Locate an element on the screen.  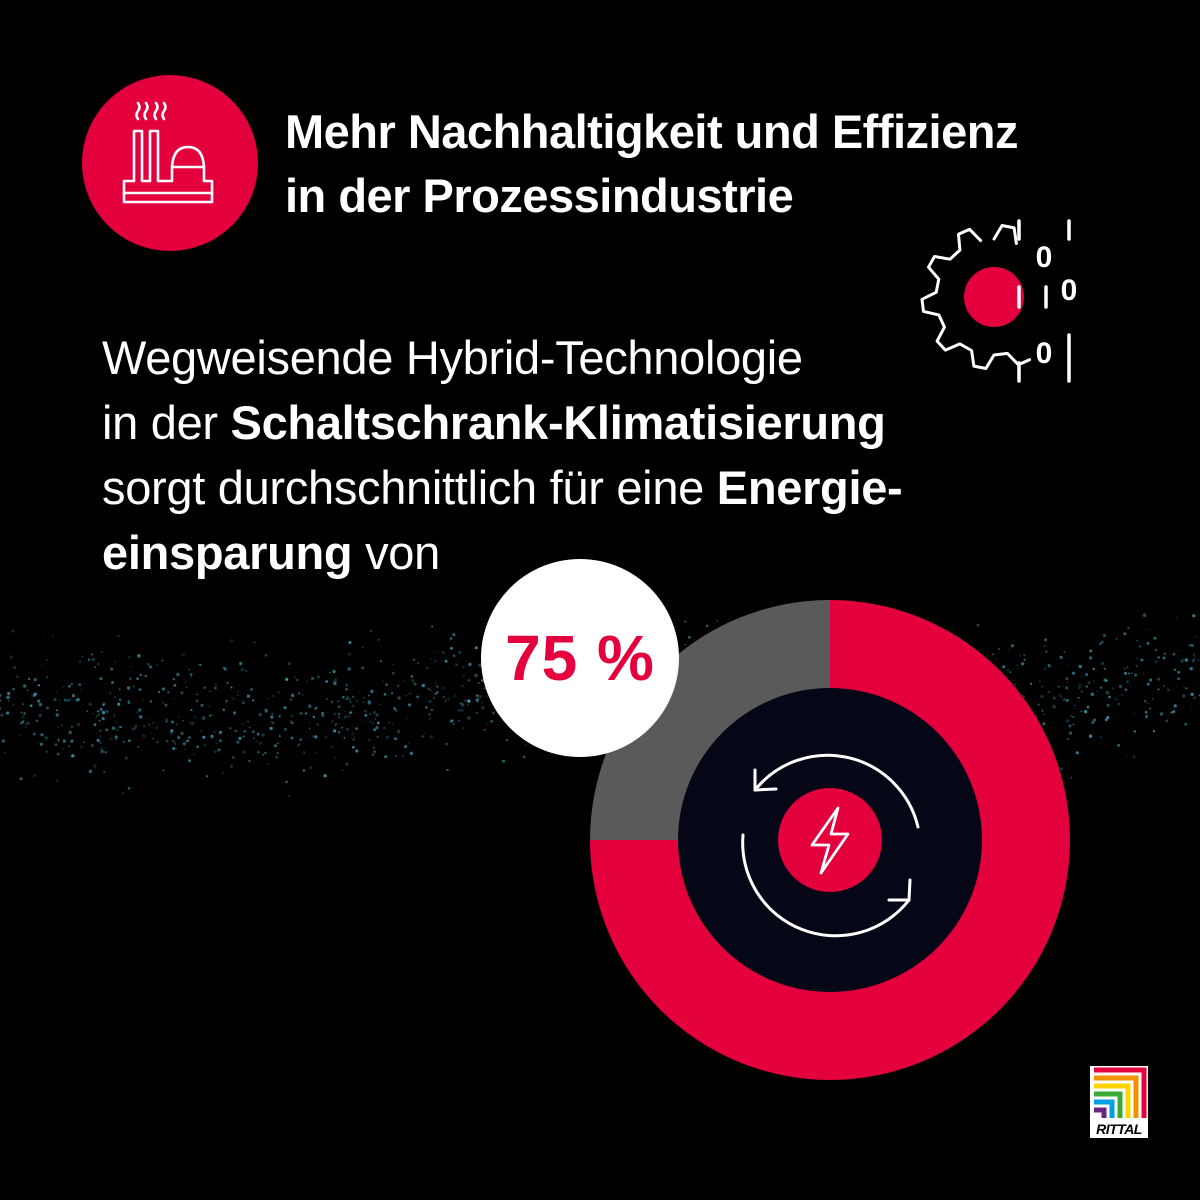
binary-digit-1: 0 is located at coordinates (1044, 257).